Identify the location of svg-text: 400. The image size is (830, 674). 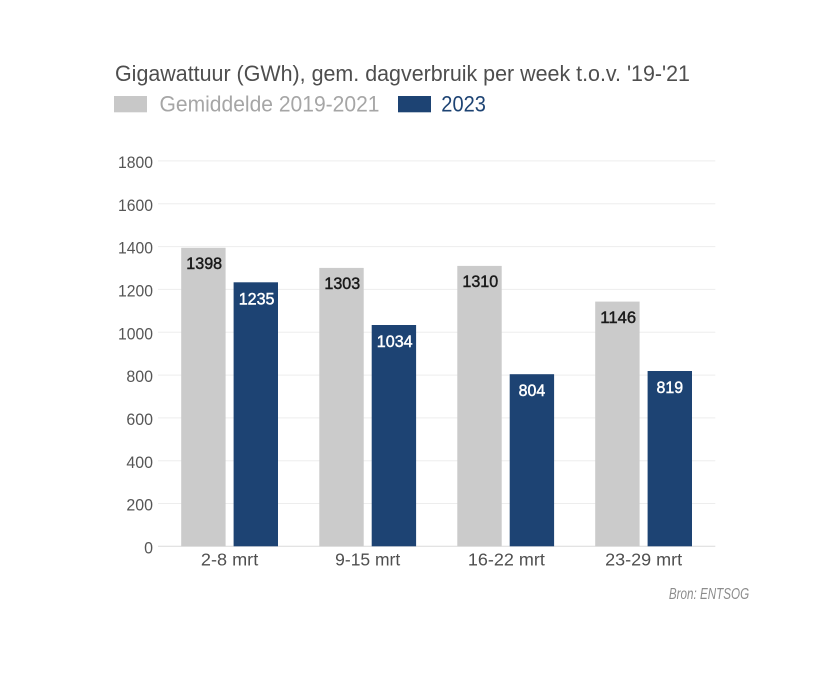
(139, 462).